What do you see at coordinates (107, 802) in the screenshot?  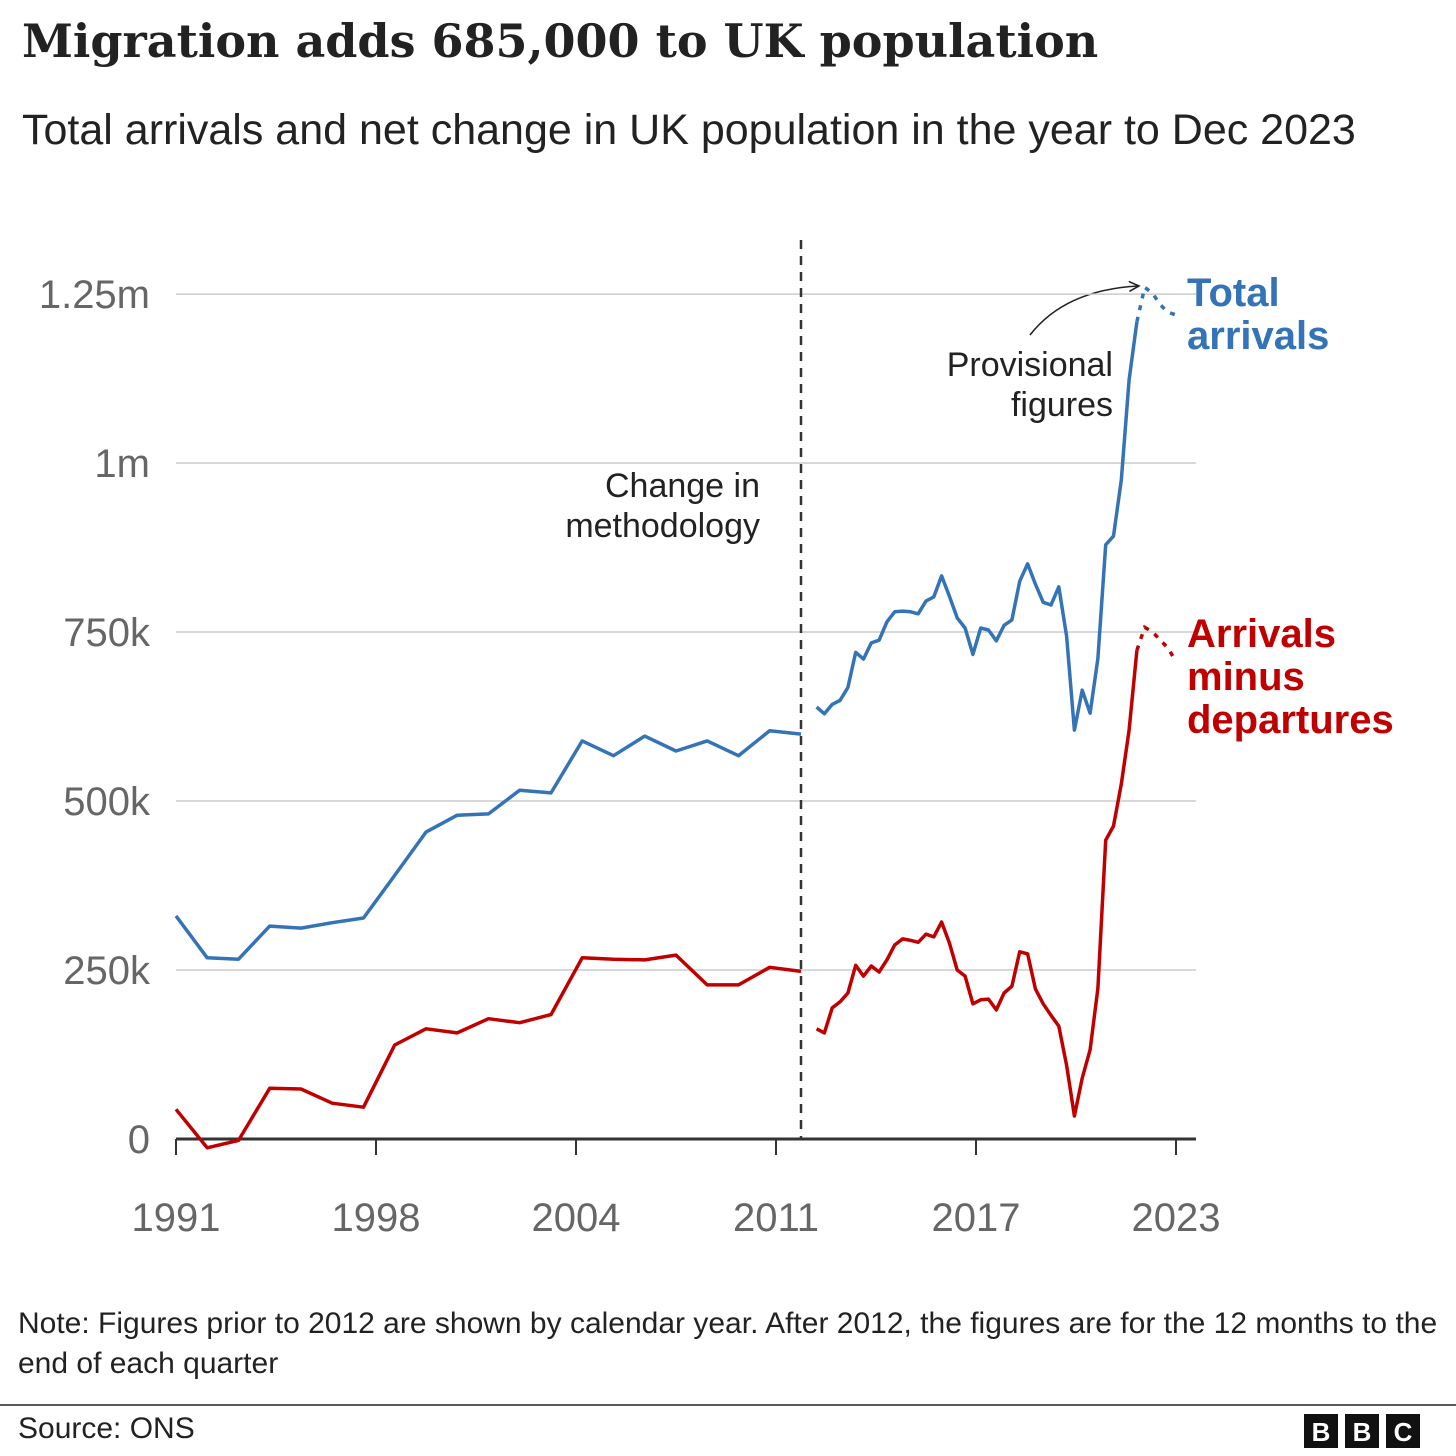 I see `y-tick-label: 500k` at bounding box center [107, 802].